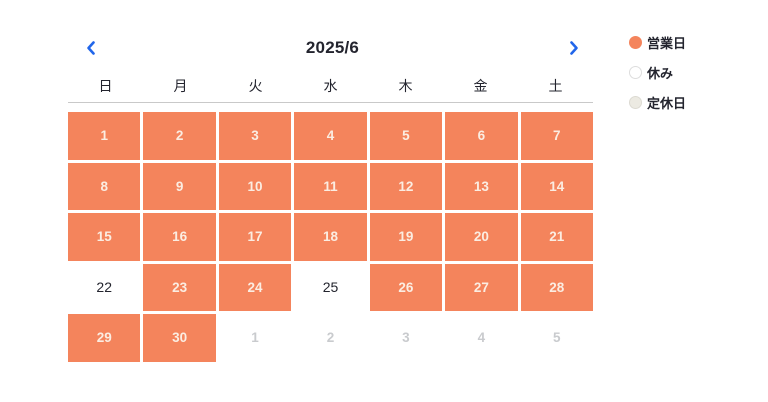 The height and width of the screenshot is (402, 768). What do you see at coordinates (330, 186) in the screenshot?
I see `day-cell: 11` at bounding box center [330, 186].